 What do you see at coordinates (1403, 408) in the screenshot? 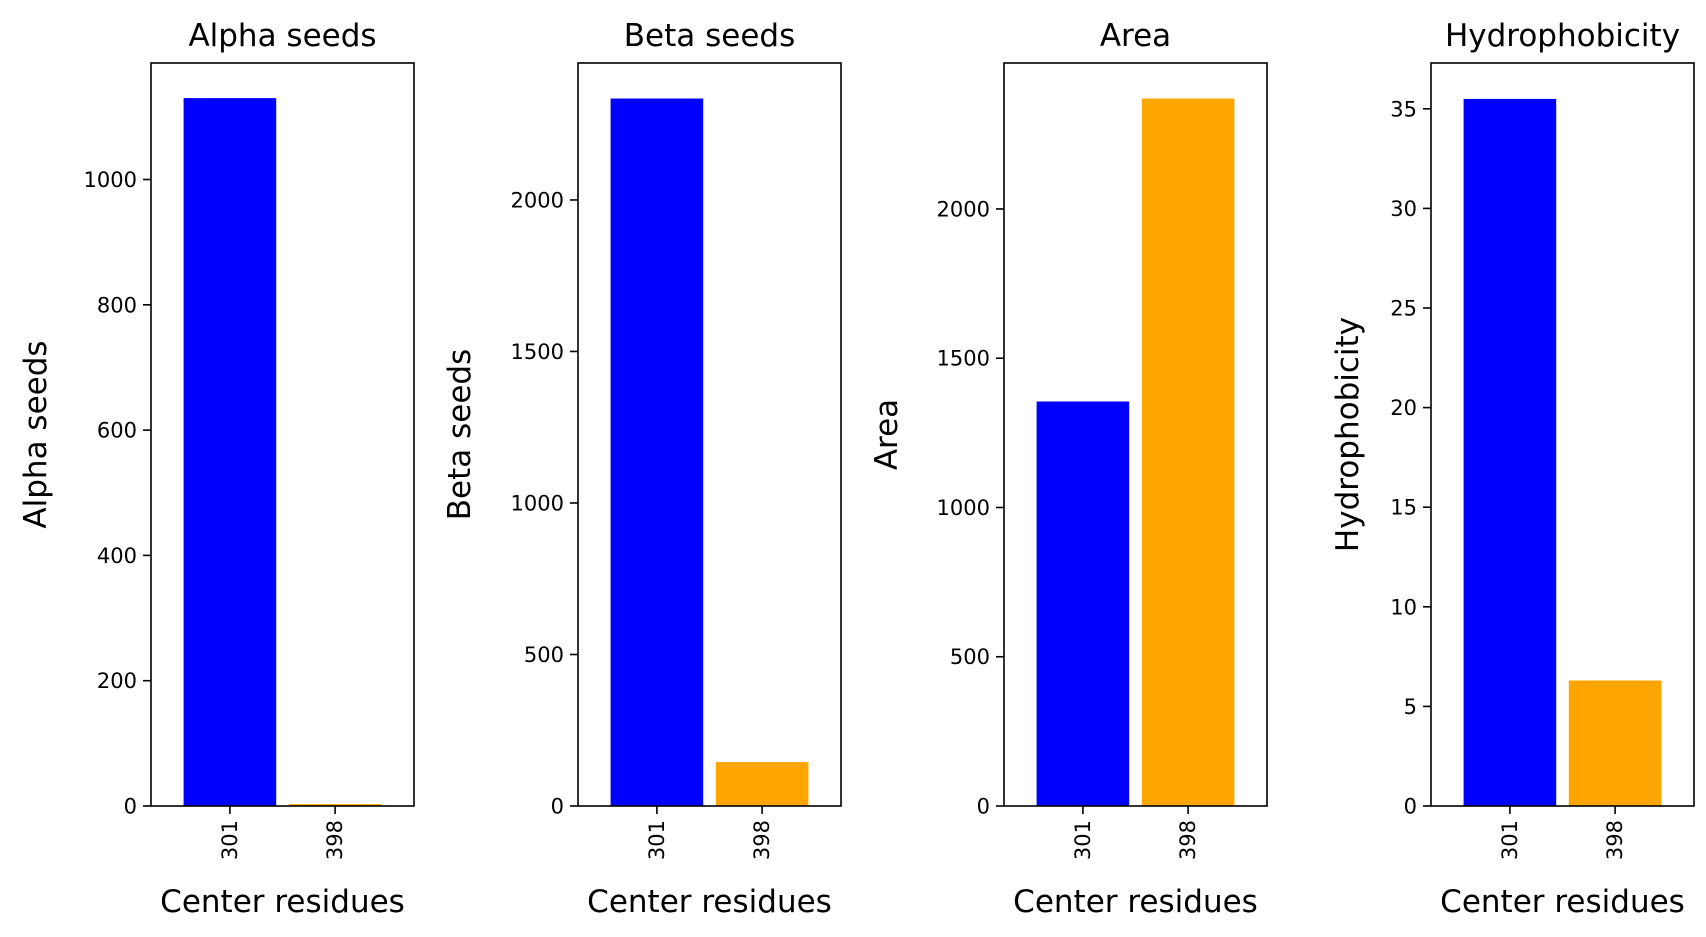
I see `y-tick-label: 20` at bounding box center [1403, 408].